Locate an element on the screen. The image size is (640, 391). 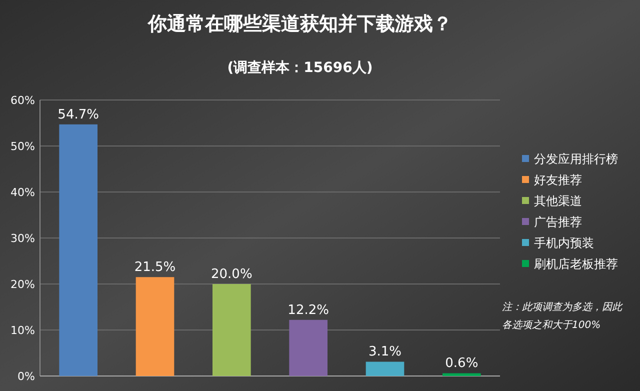
y-tick-label: 10% is located at coordinates (22, 330).